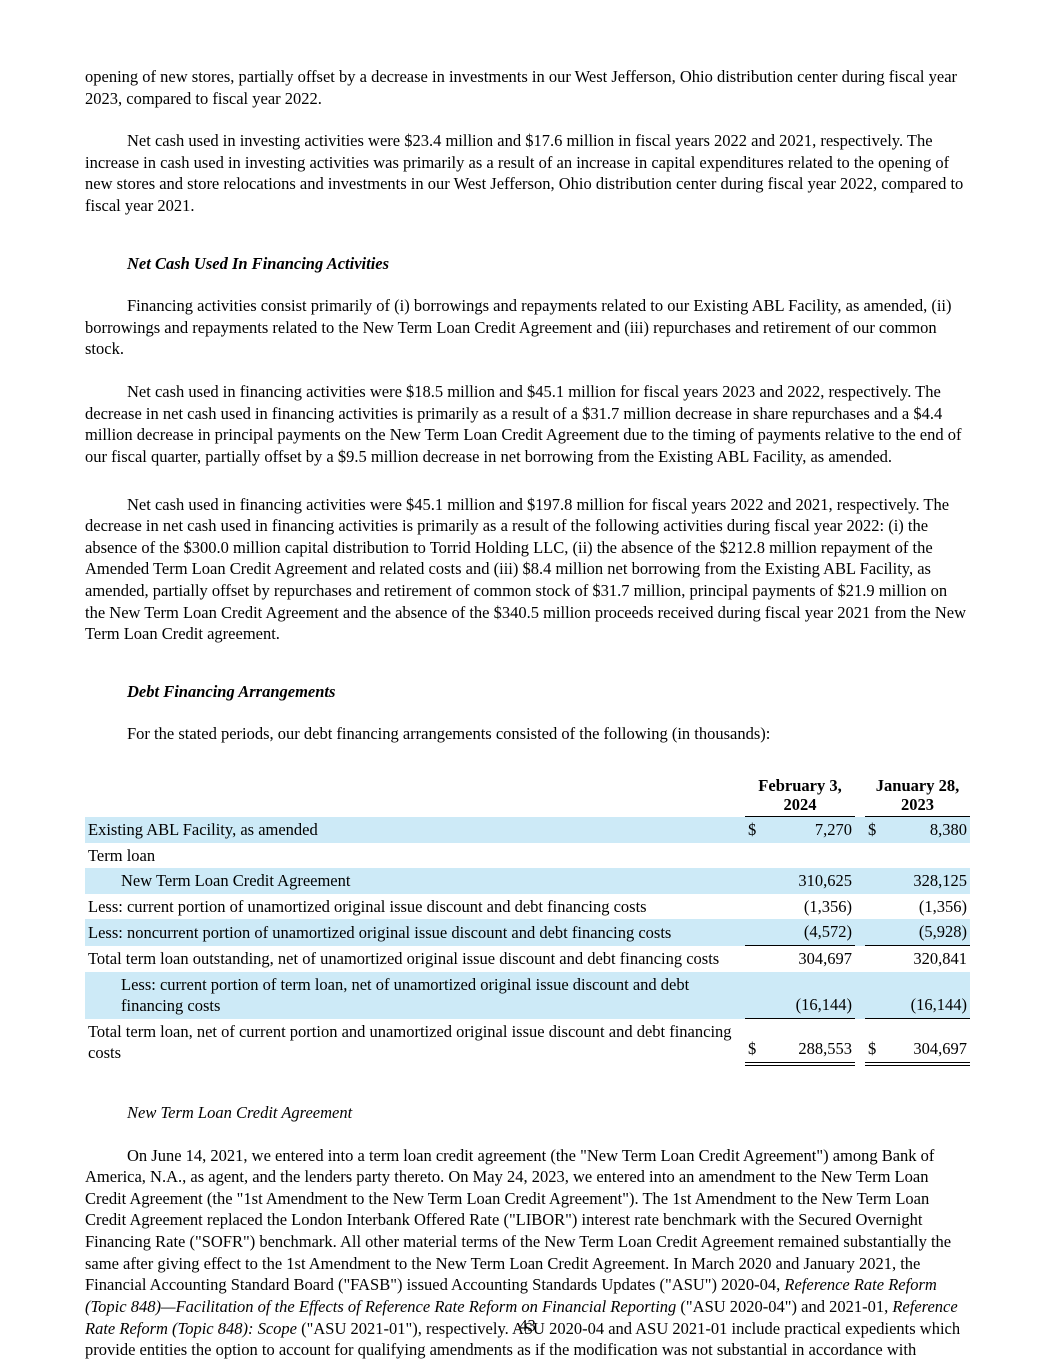 The image size is (1055, 1365). I want to click on amount-cell: 328,125, so click(917, 881).